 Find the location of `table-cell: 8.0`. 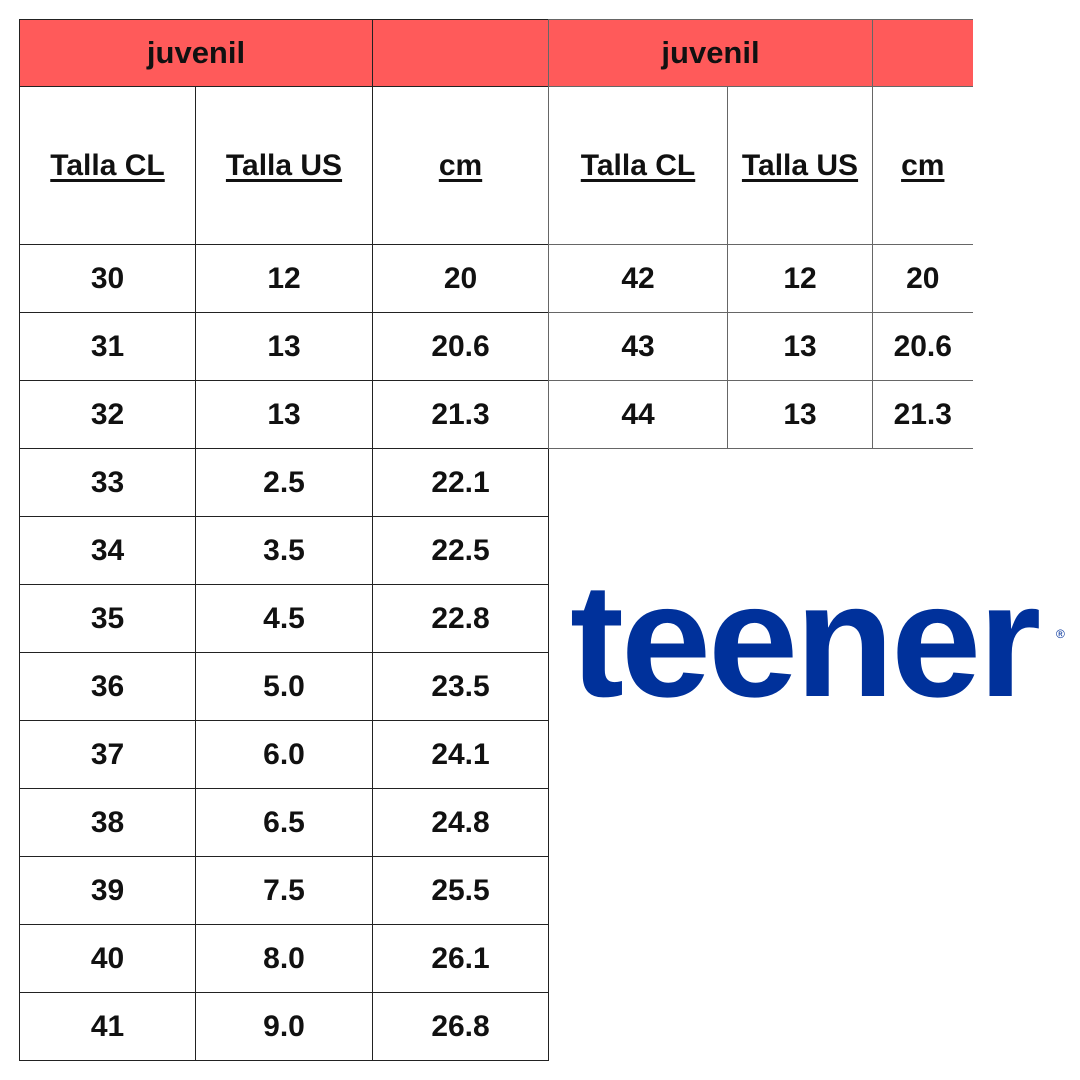

table-cell: 8.0 is located at coordinates (284, 958).